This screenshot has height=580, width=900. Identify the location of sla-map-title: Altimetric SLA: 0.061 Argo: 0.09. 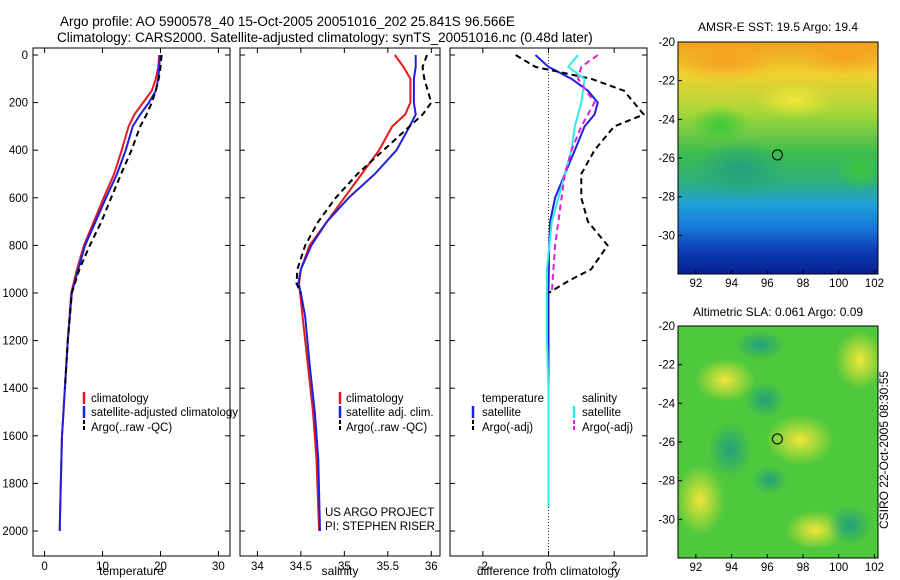
(778, 312).